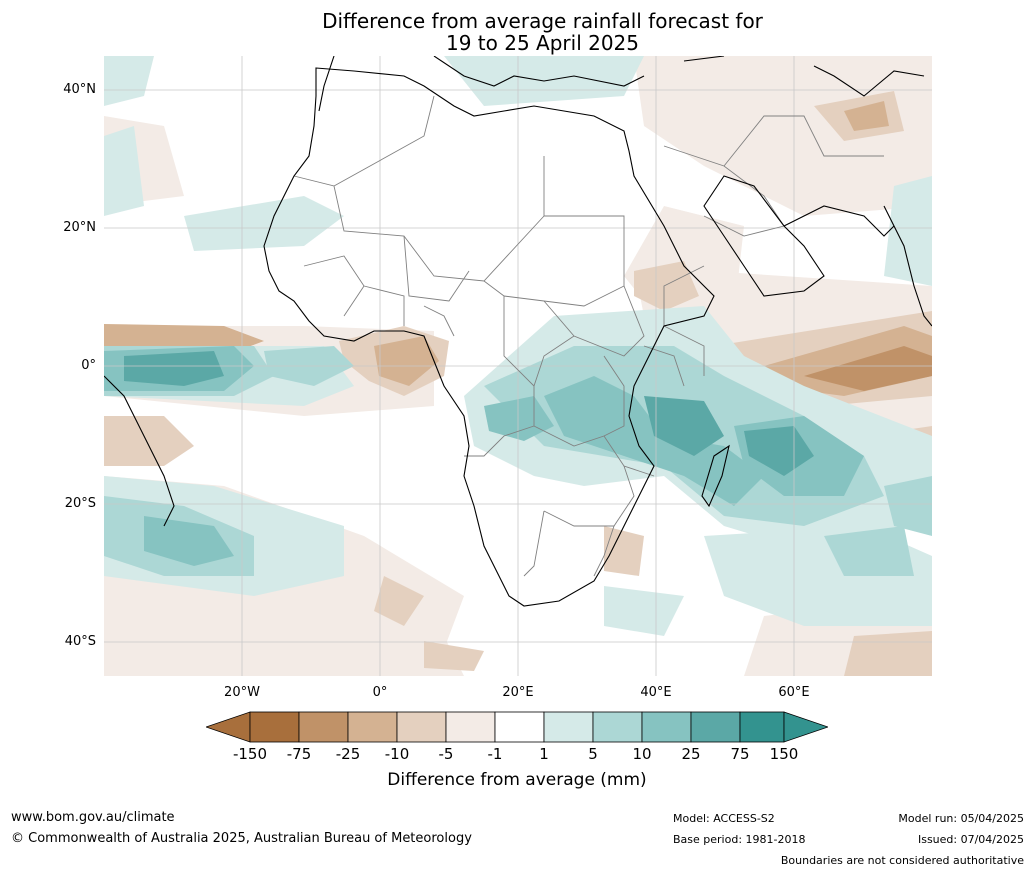  I want to click on lat-label-40n: 40°N, so click(79, 89).